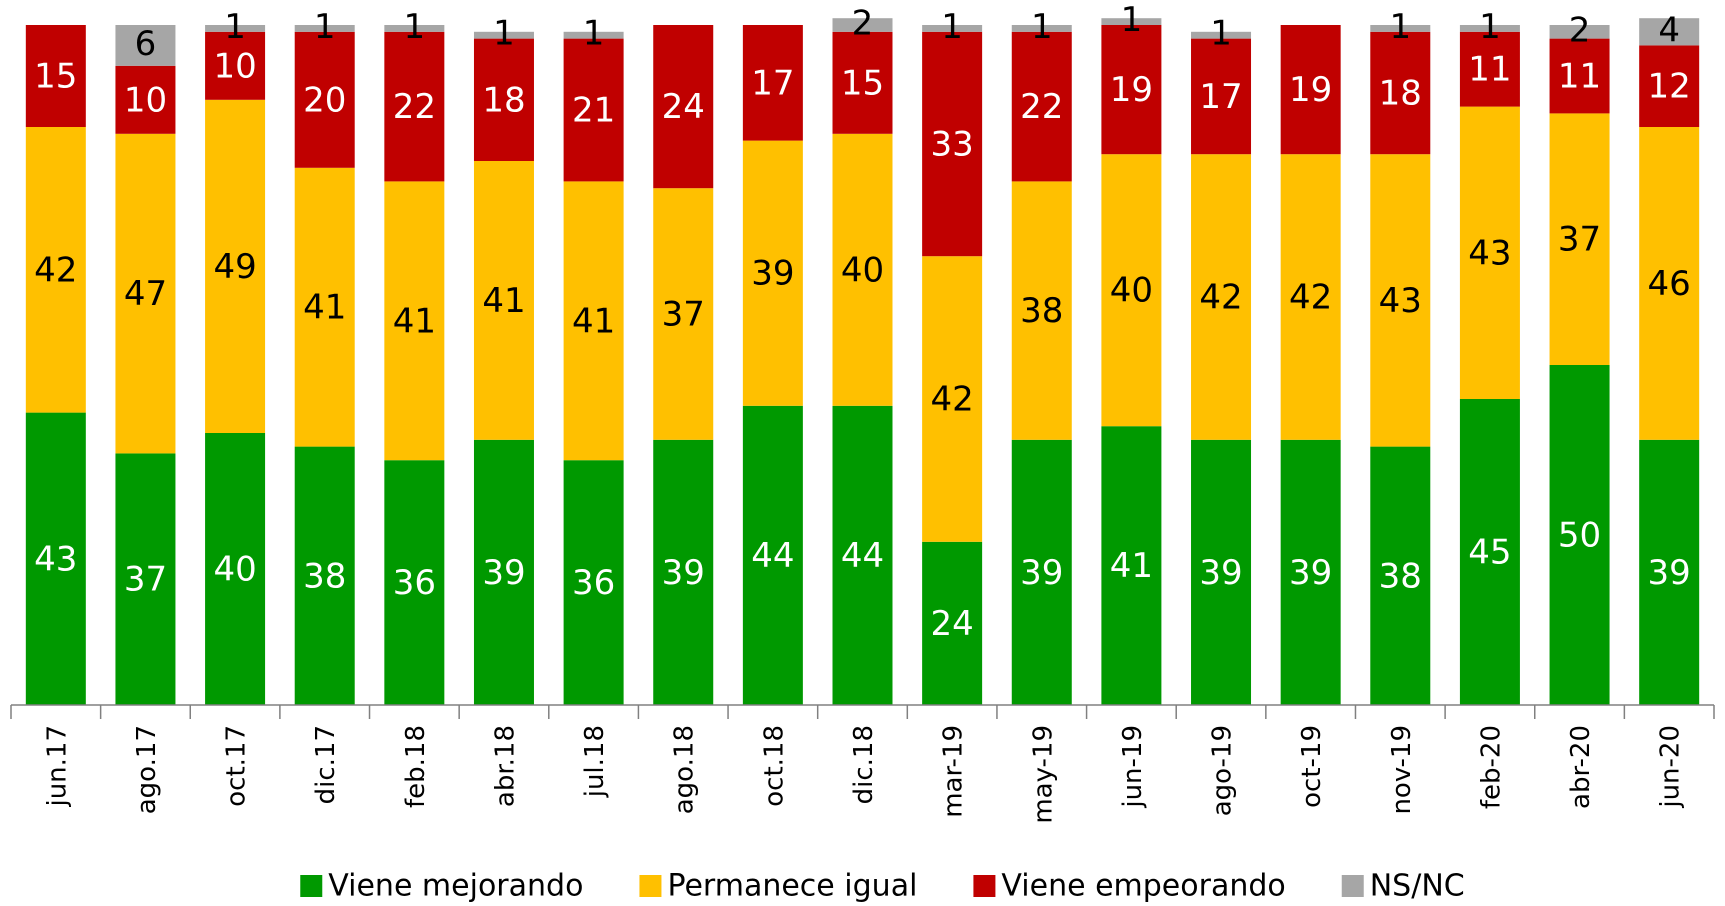 The height and width of the screenshot is (906, 1725). Describe the element at coordinates (1581, 767) in the screenshot. I see `x-tick-label: abr-20` at that location.